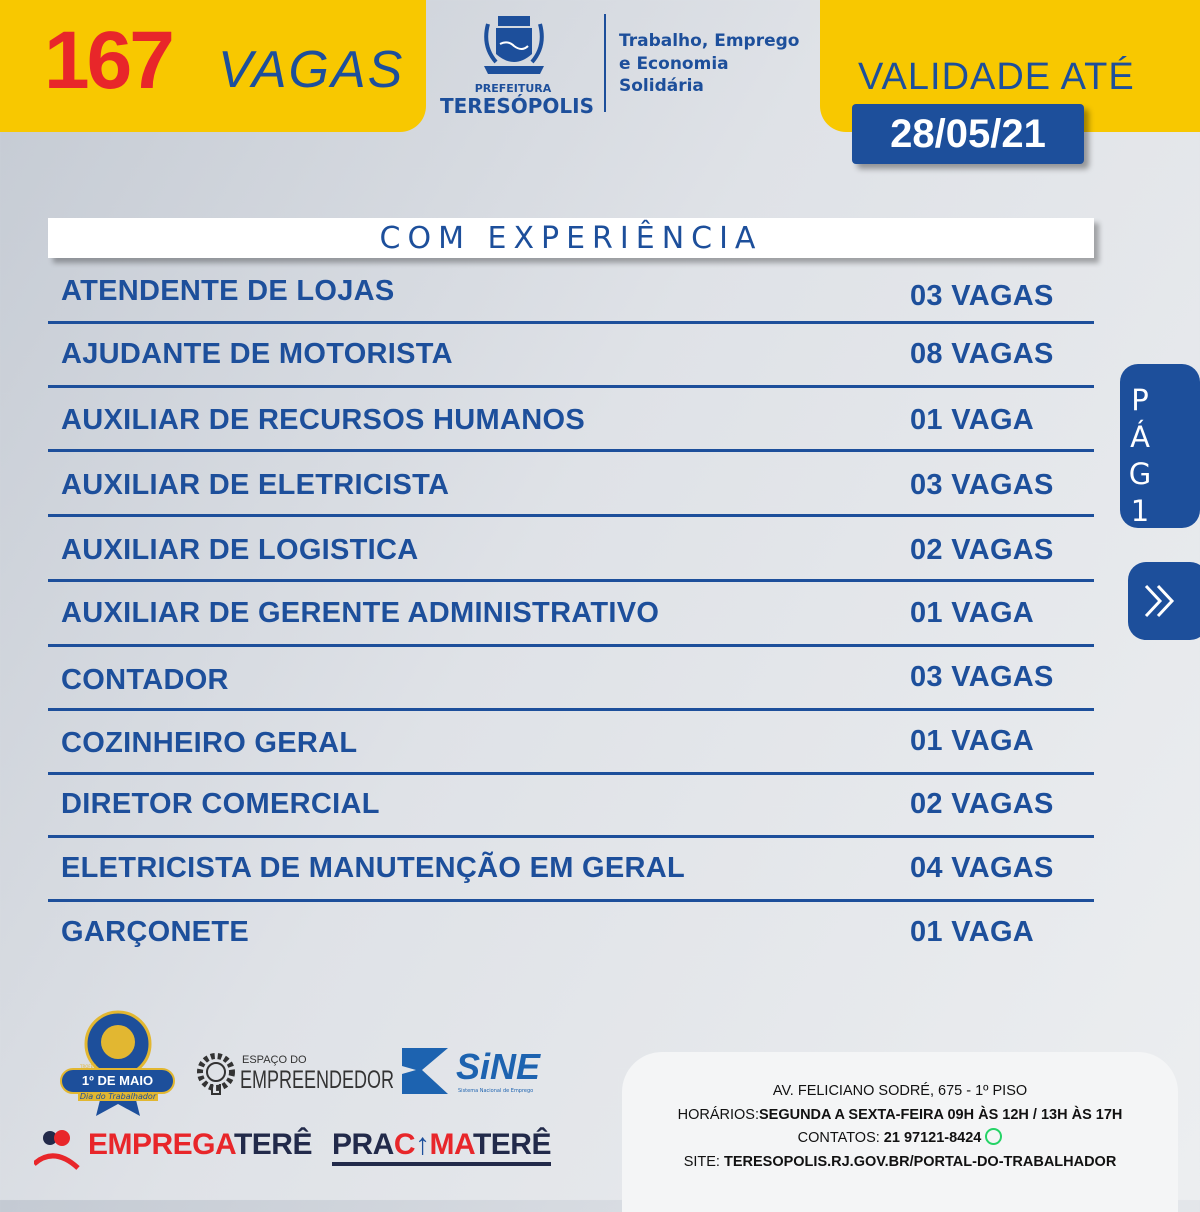 The width and height of the screenshot is (1200, 1212). I want to click on job-title: AUXILIAR DE RECURSOS HUMANOS, so click(323, 420).